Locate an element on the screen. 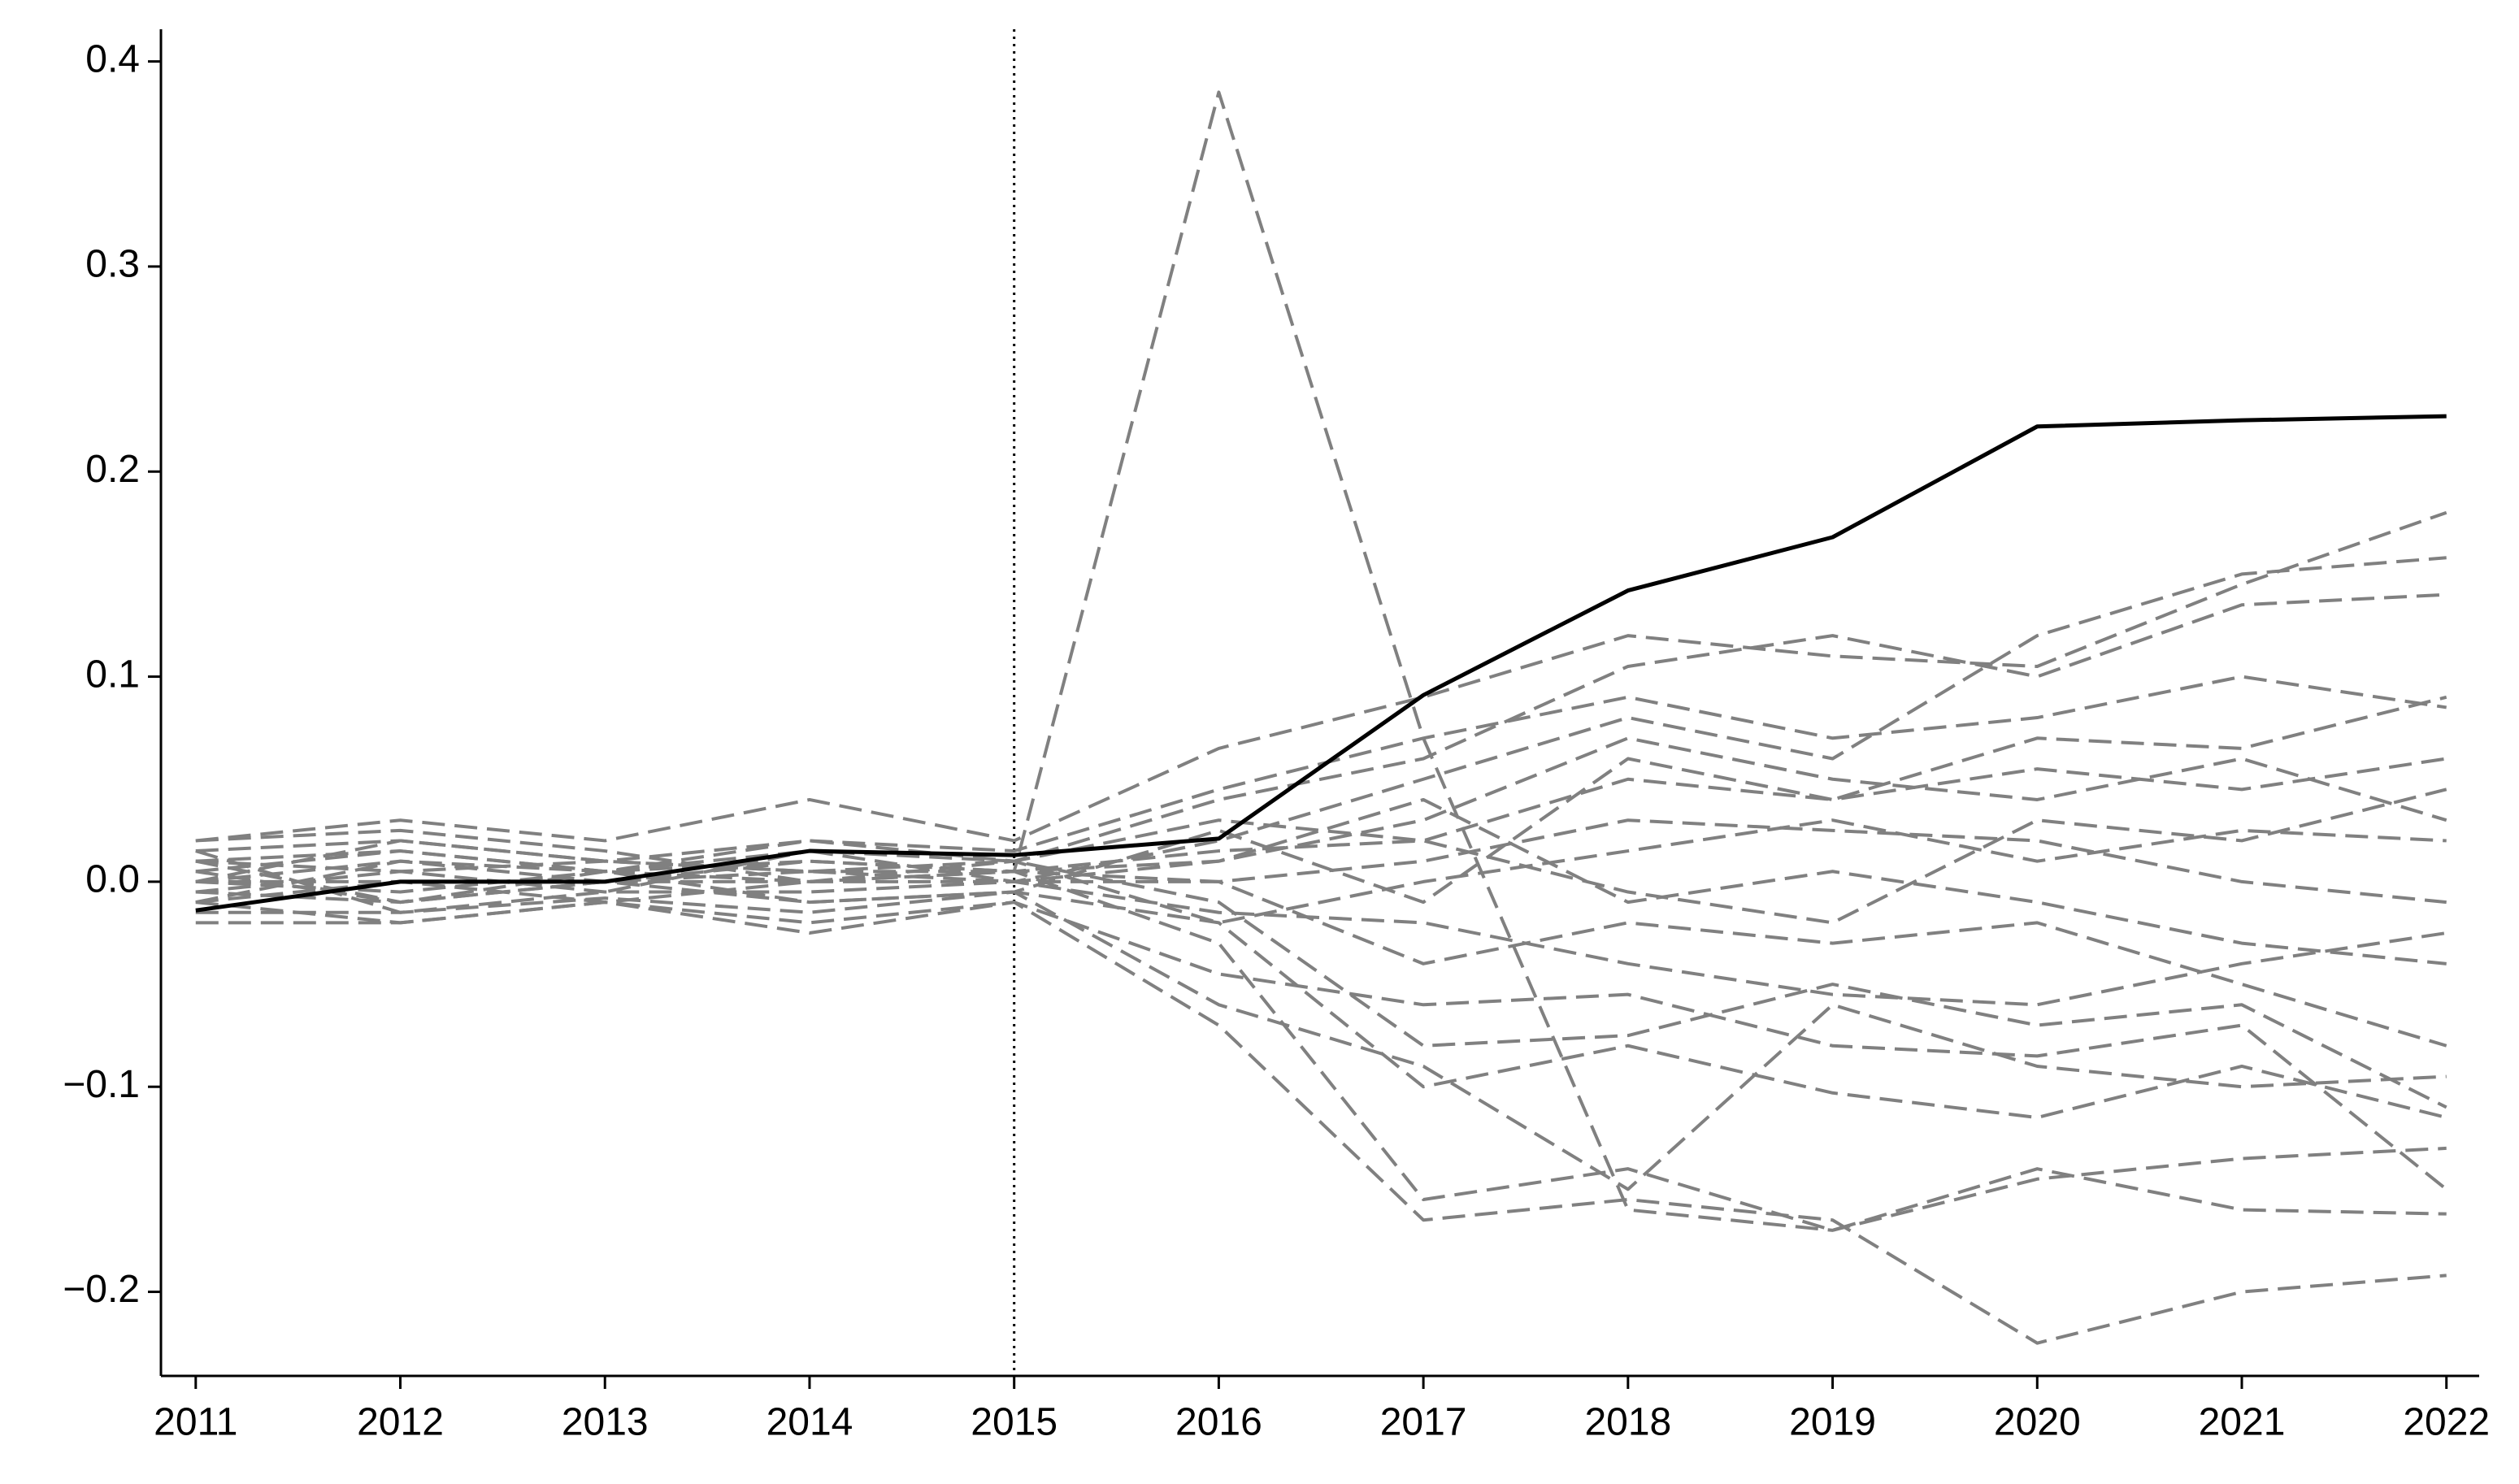 The height and width of the screenshot is (1484, 2519). y-tick-label: 0.4 is located at coordinates (112, 58).